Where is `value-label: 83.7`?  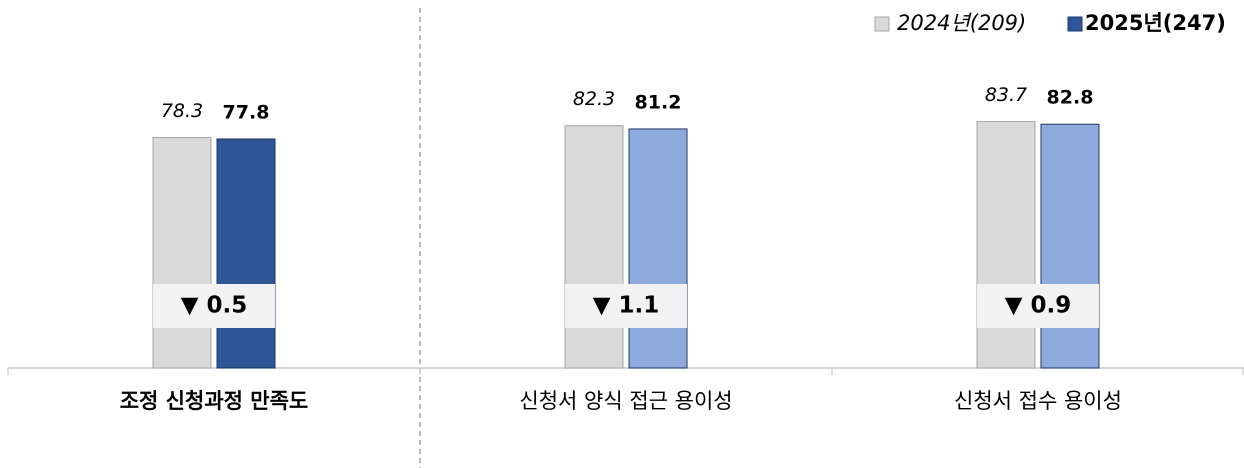 value-label: 83.7 is located at coordinates (1006, 95).